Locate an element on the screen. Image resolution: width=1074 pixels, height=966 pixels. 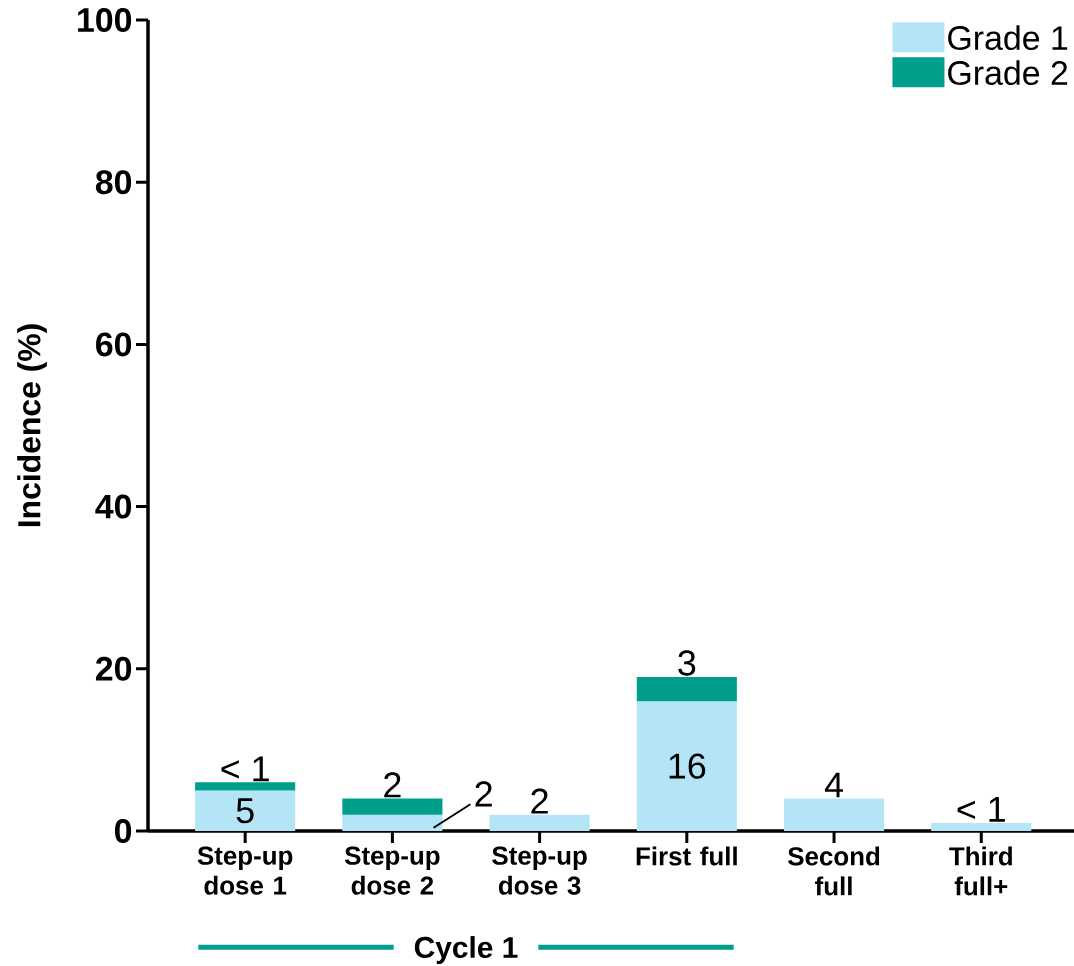
legend-label: Grade 2 is located at coordinates (1008, 73).